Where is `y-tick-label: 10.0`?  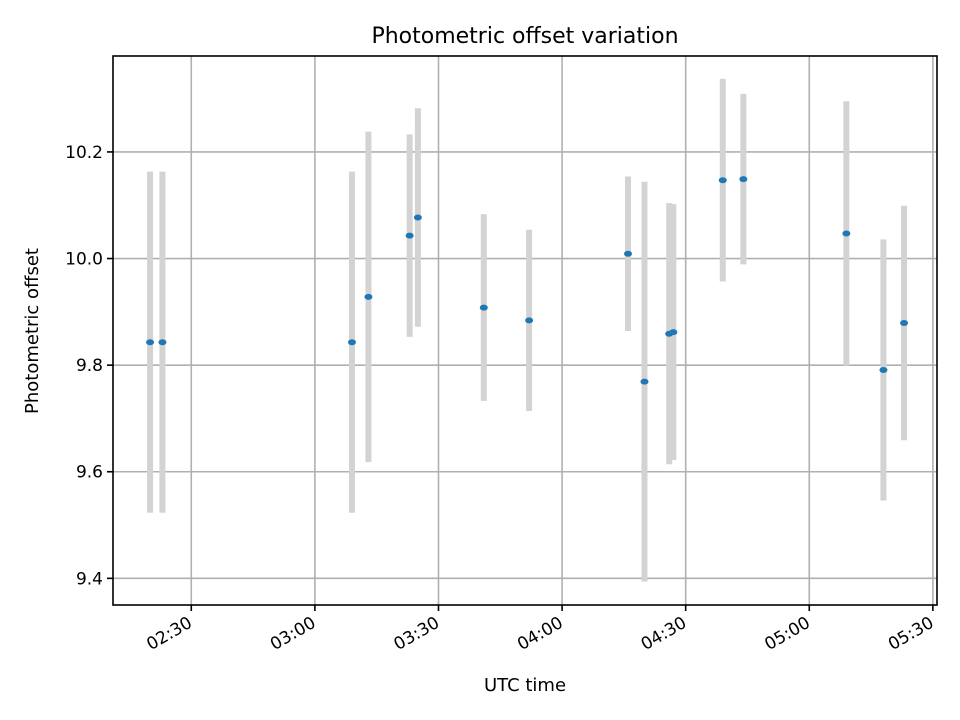
y-tick-label: 10.0 is located at coordinates (84, 260).